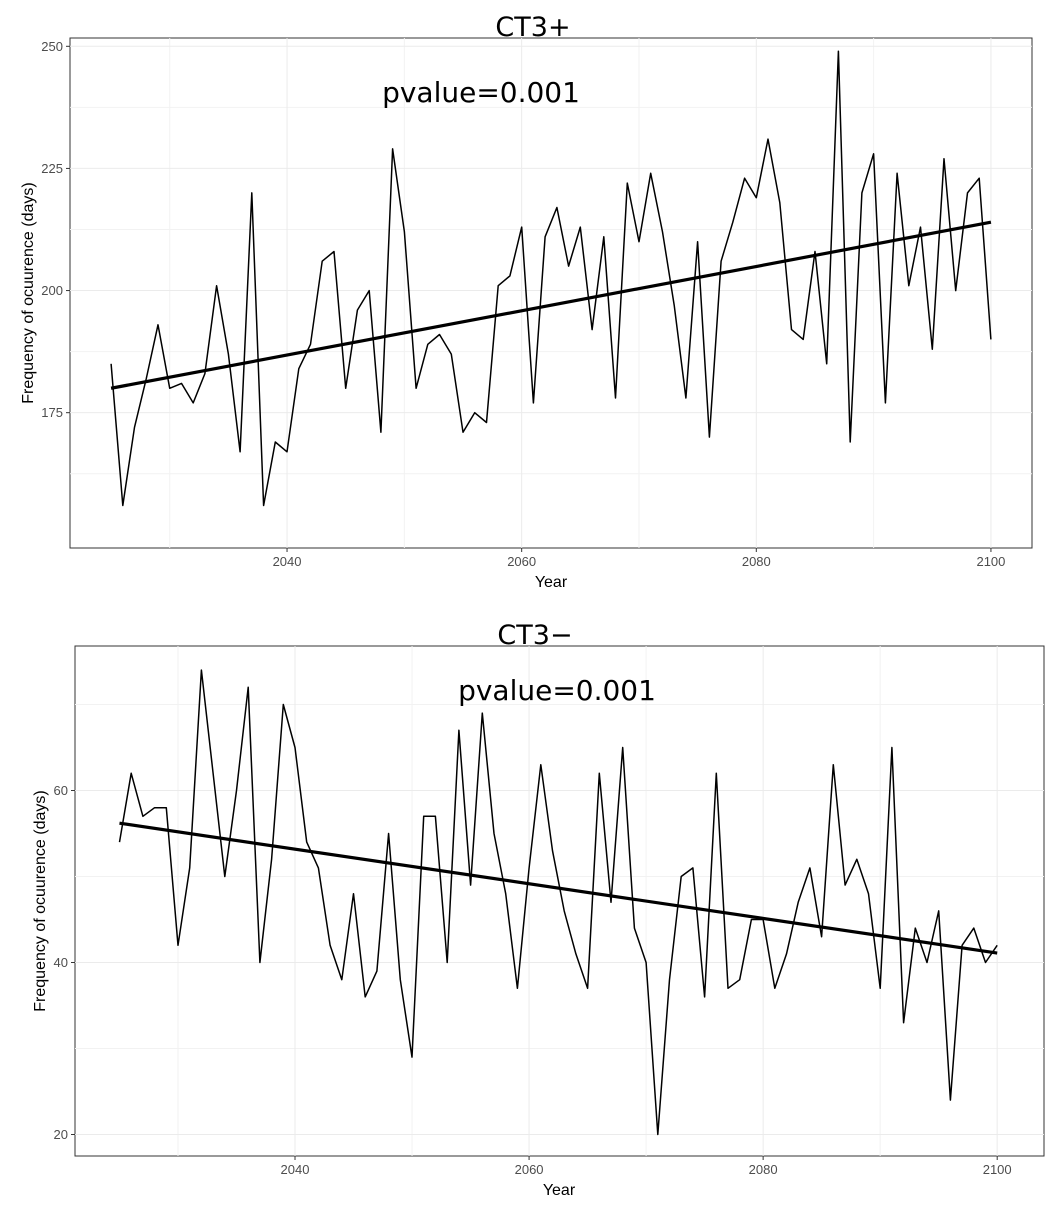  I want to click on y-tick-label: 225, so click(52, 168).